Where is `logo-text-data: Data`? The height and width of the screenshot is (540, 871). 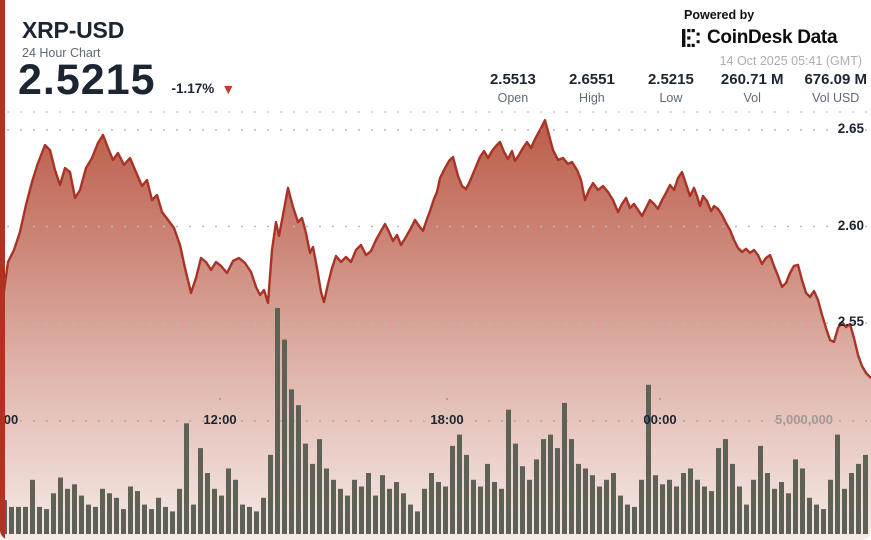 logo-text-data: Data is located at coordinates (817, 37).